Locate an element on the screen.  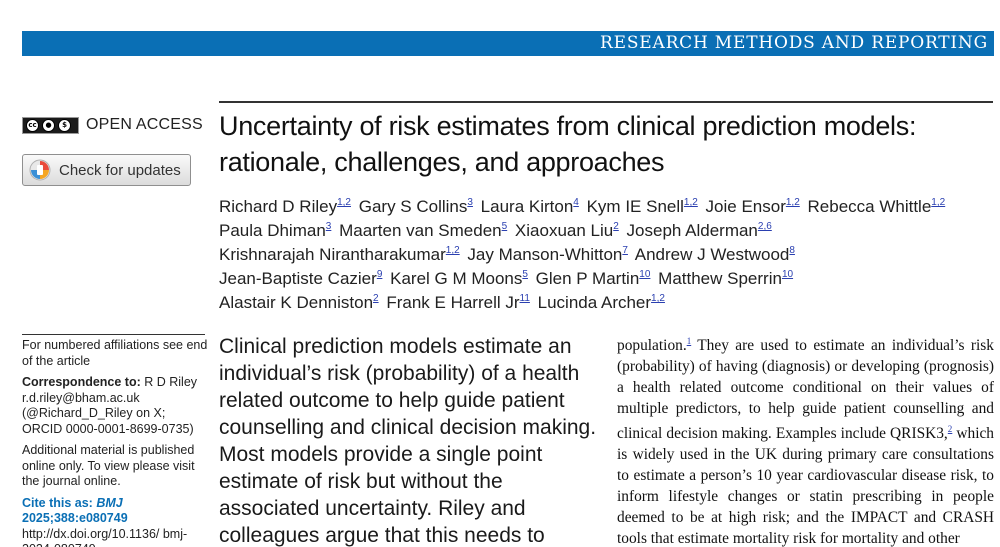
title-rule is located at coordinates (606, 102).